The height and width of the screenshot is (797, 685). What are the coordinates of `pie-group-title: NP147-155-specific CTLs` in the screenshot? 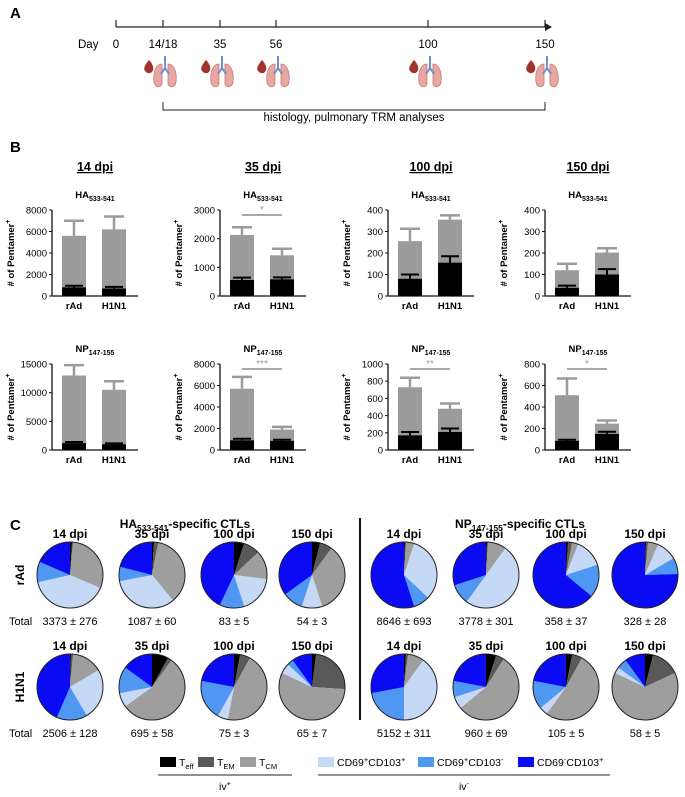 It's located at (520, 525).